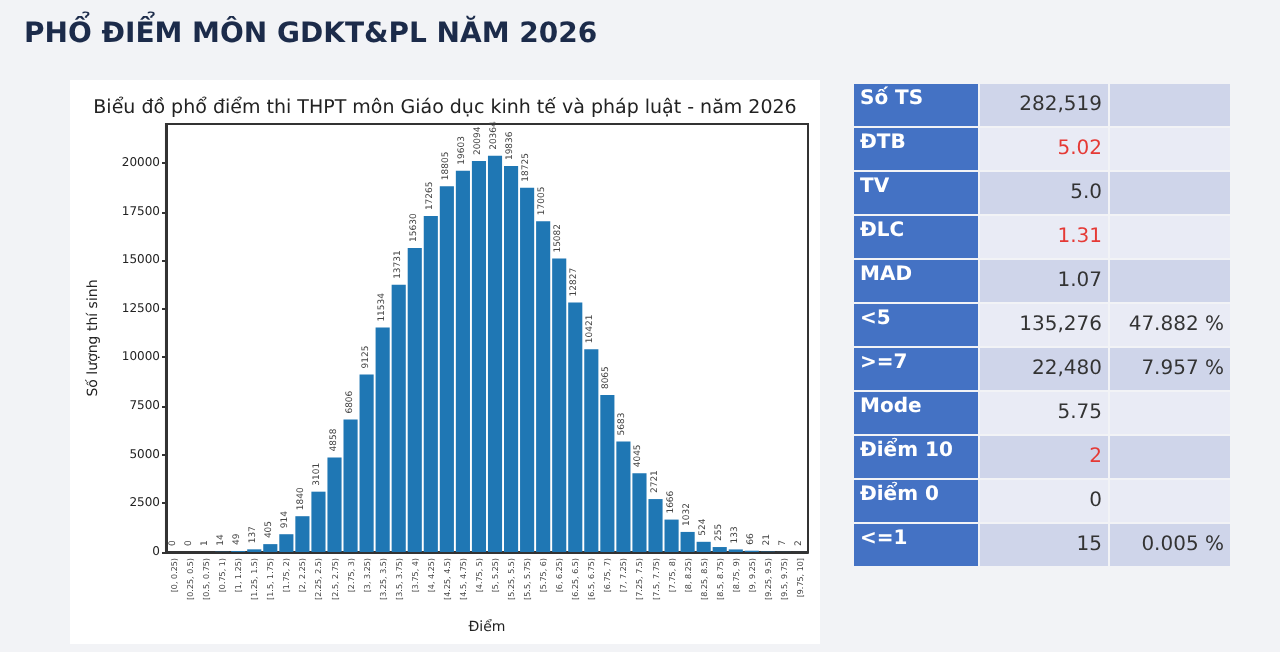 Image resolution: width=1280 pixels, height=652 pixels. What do you see at coordinates (445, 107) in the screenshot?
I see `chart-subtitle: Biểu đồ phổ điểm thi THPT môn Giáo dục kinh tế và pháp luật - năm 2026` at bounding box center [445, 107].